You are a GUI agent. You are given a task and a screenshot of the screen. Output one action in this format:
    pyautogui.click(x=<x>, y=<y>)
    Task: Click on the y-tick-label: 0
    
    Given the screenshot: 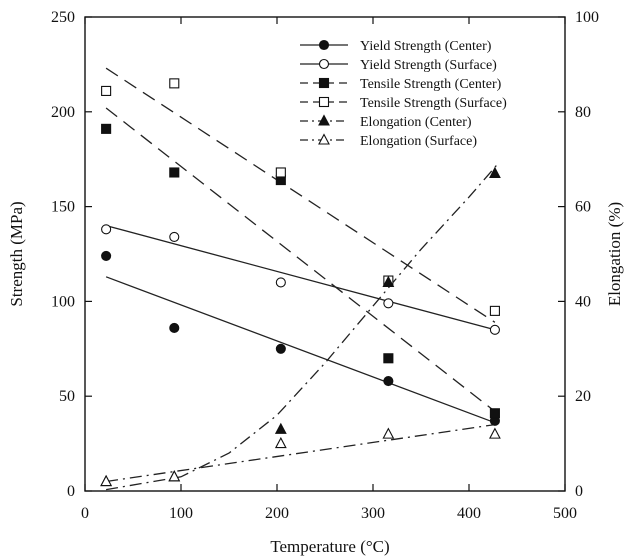 What is the action you would take?
    pyautogui.click(x=71, y=491)
    